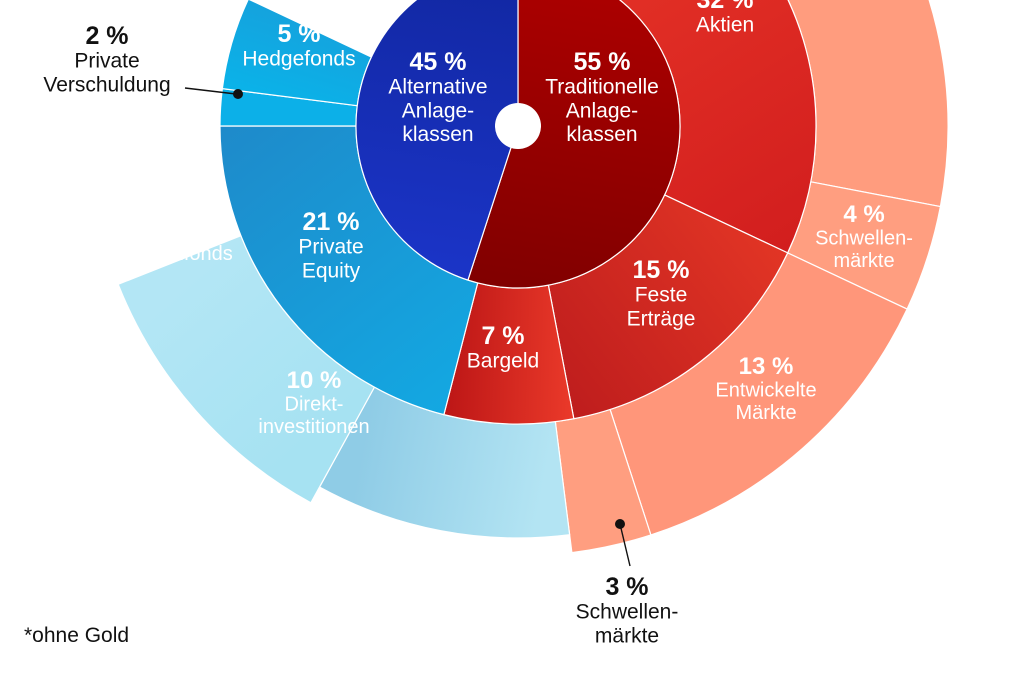 The height and width of the screenshot is (675, 1024). I want to click on label-fonds-dachfonds-label-line: Dachfonds, so click(185, 254).